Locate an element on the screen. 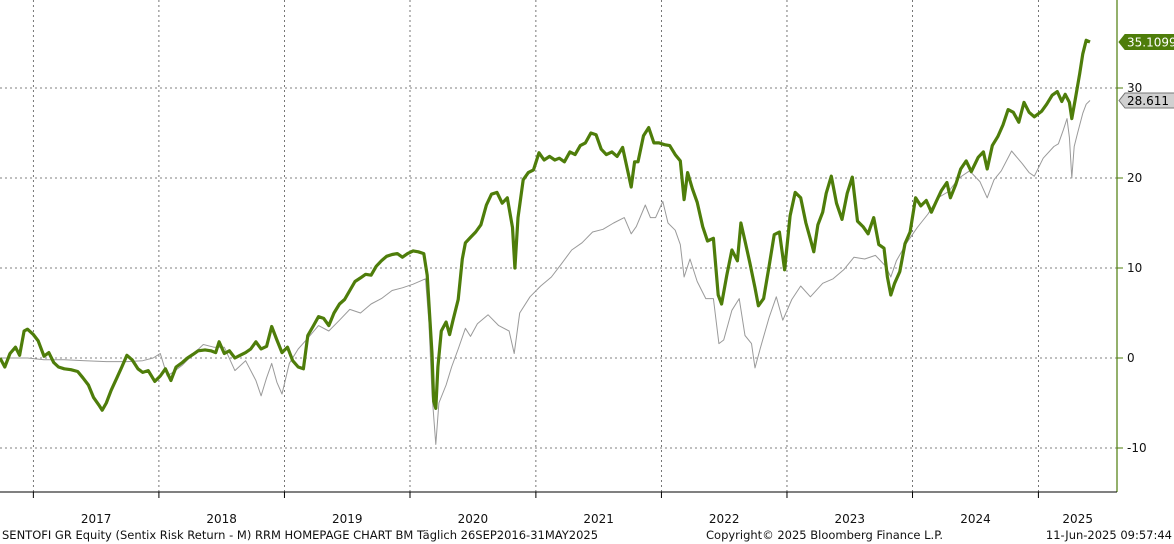  y-axis: -10 0 10 20 30 is located at coordinates (1131, 246).